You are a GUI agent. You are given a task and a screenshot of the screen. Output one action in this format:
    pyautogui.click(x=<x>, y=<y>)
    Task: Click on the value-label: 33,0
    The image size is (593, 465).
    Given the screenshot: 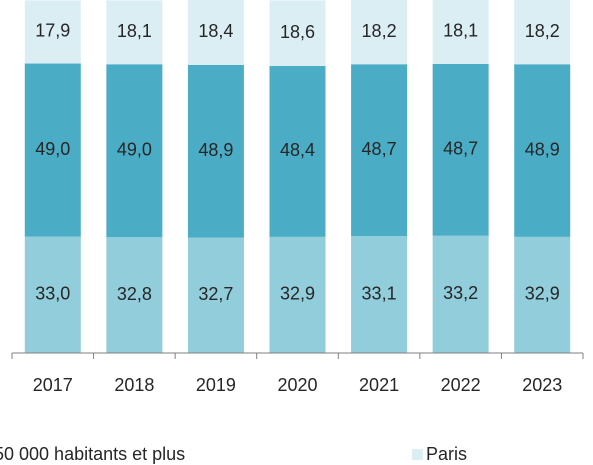 What is the action you would take?
    pyautogui.click(x=52, y=294)
    